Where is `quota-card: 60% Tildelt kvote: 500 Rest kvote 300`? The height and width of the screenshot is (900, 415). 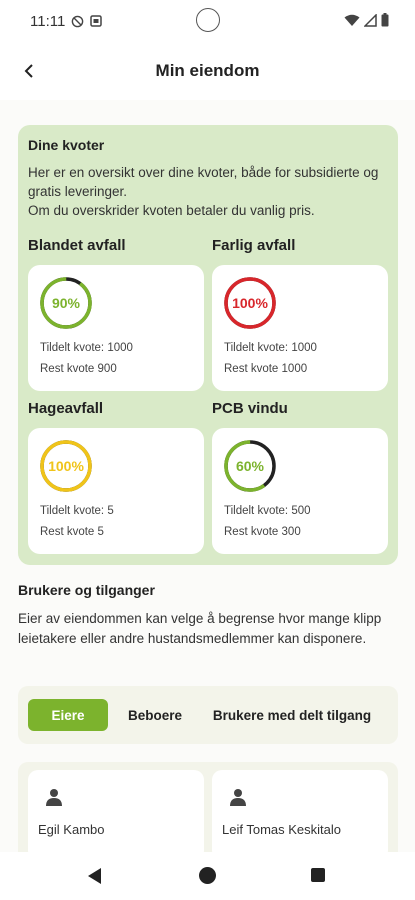 quota-card: 60% Tildelt kvote: 500 Rest kvote 300 is located at coordinates (300, 491).